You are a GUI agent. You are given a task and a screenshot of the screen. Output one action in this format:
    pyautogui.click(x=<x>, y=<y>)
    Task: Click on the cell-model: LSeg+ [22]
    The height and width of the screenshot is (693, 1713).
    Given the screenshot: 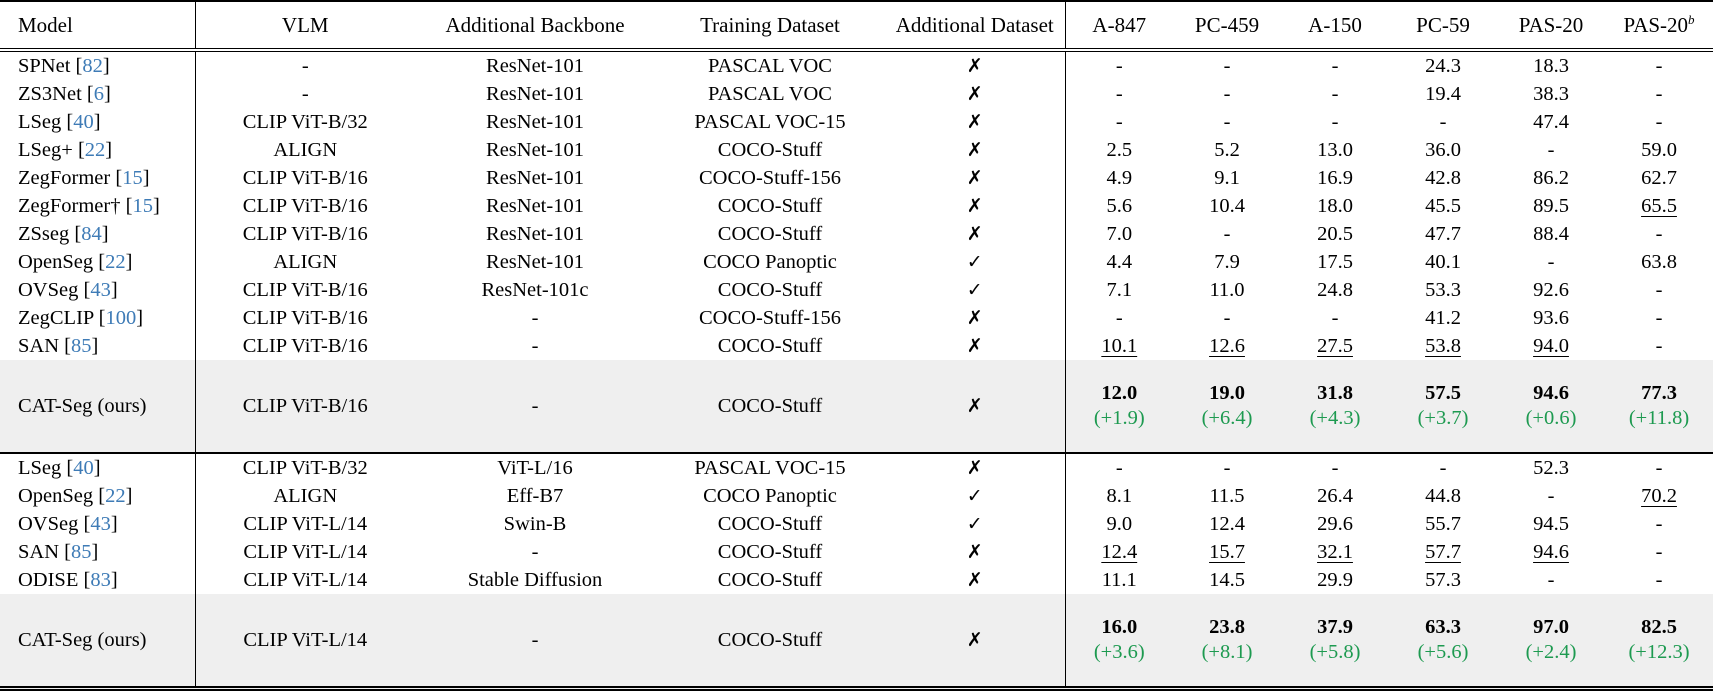 What is the action you would take?
    pyautogui.click(x=98, y=150)
    